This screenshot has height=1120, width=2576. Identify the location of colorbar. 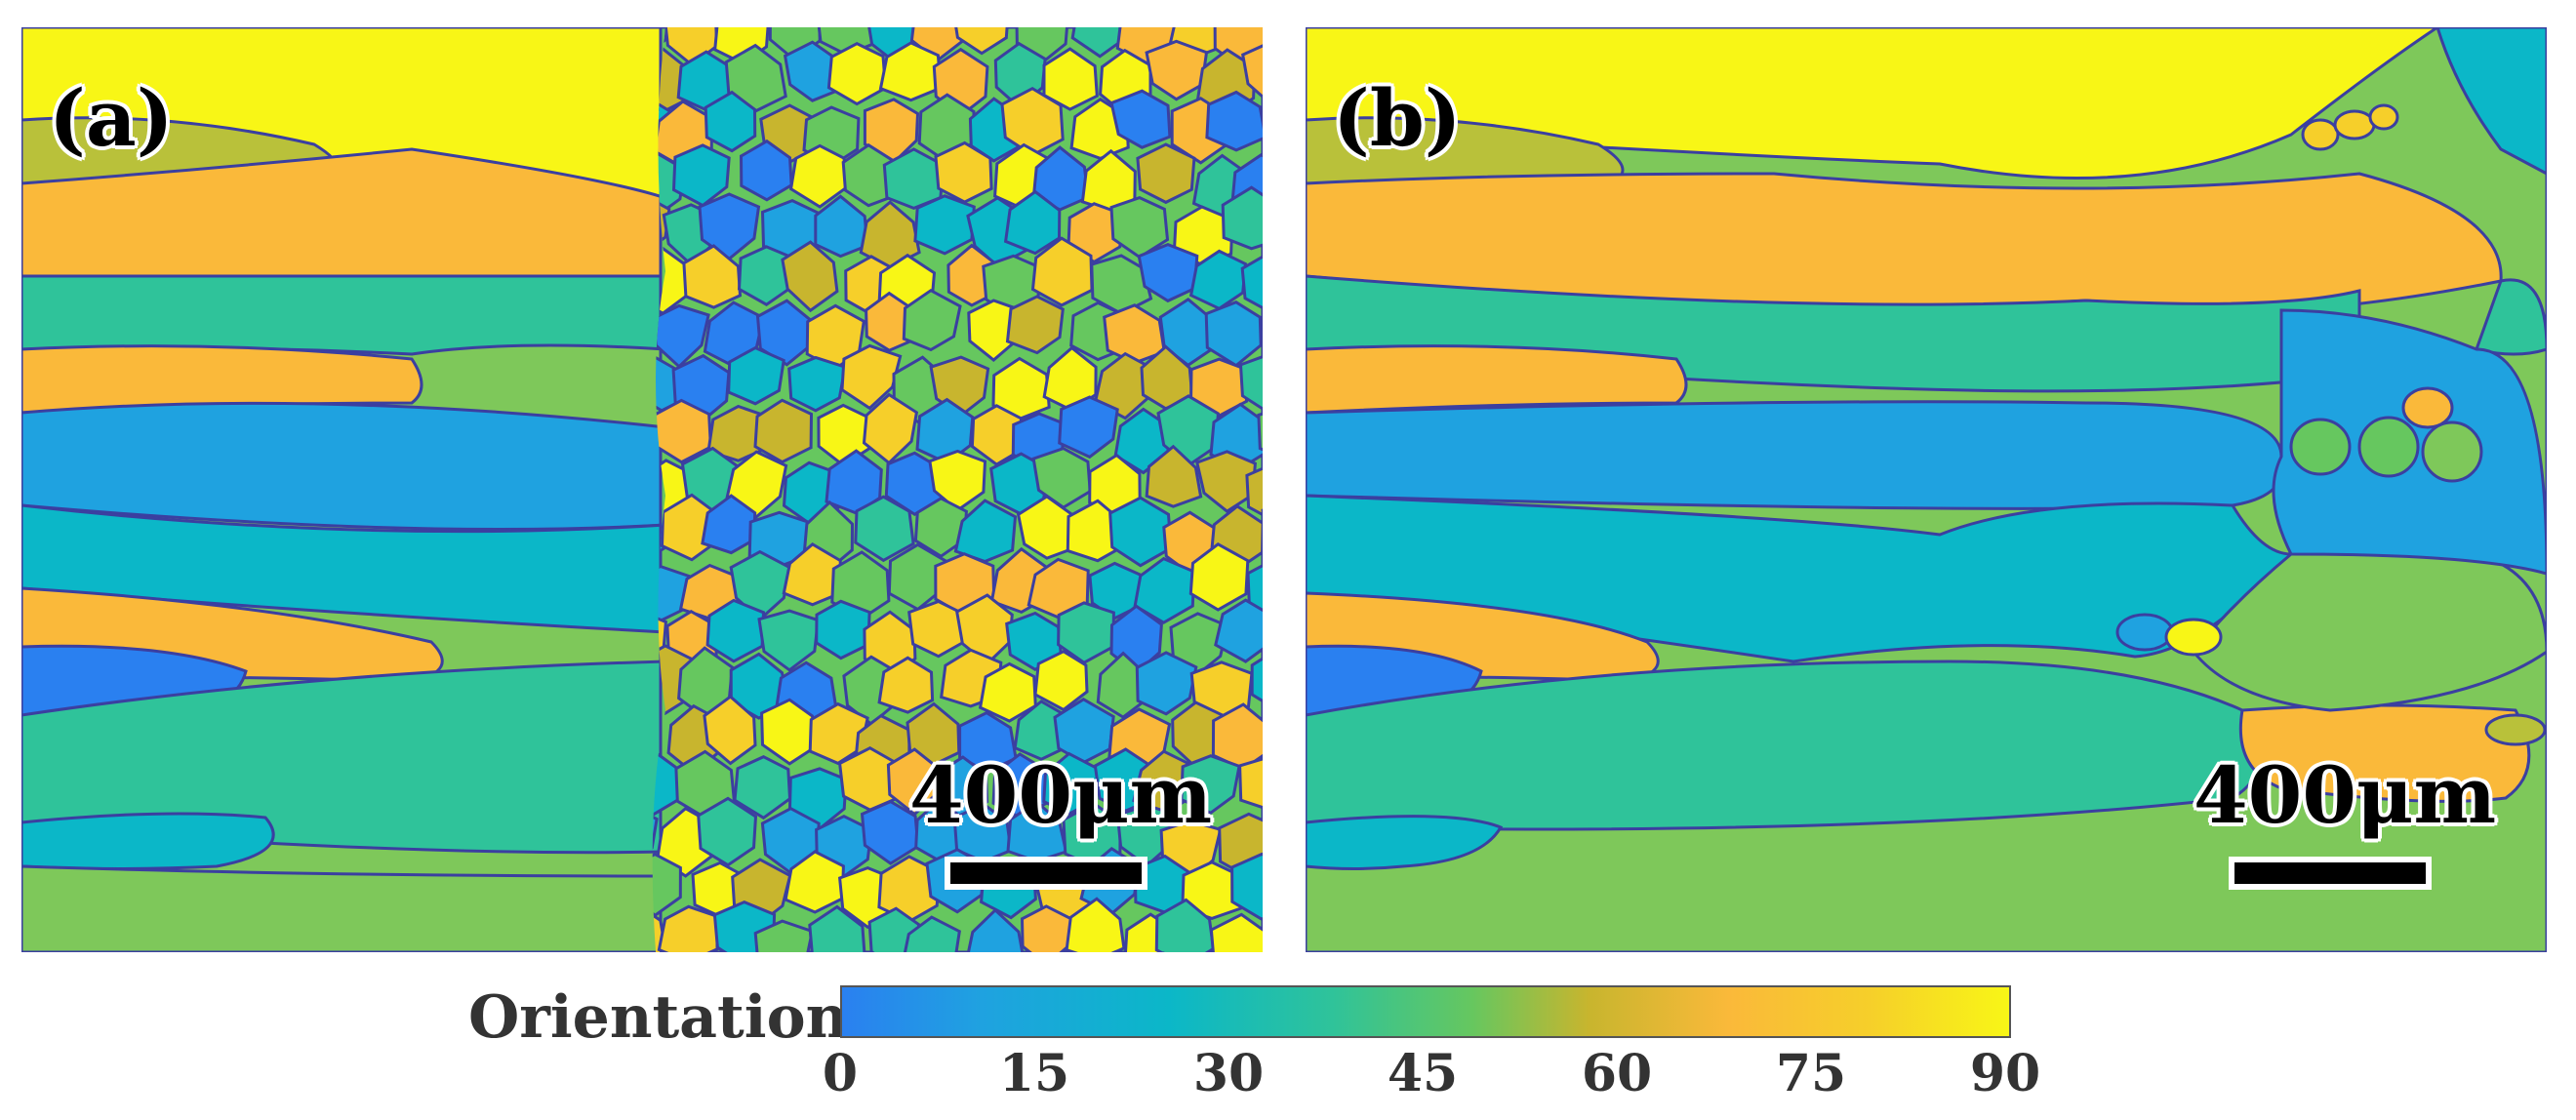
(1425, 1011).